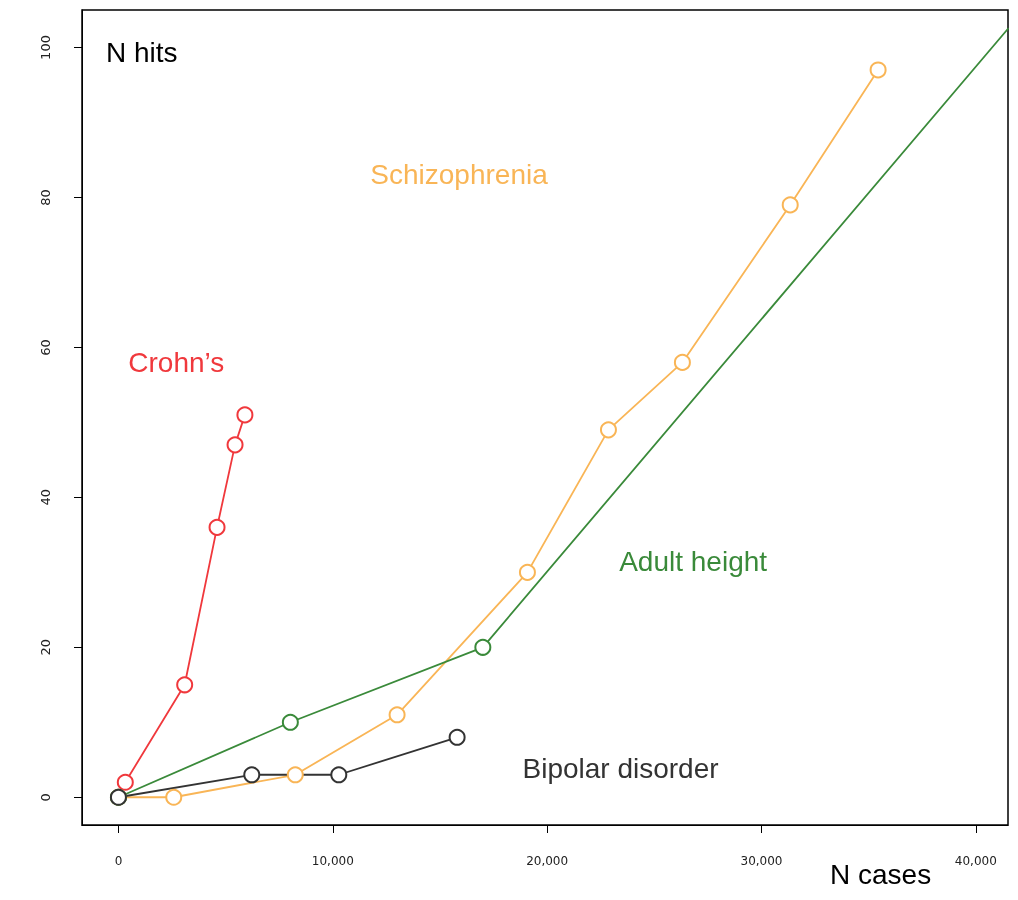 This screenshot has height=900, width=1018. What do you see at coordinates (142, 52) in the screenshot?
I see `y-axis-title: N hits` at bounding box center [142, 52].